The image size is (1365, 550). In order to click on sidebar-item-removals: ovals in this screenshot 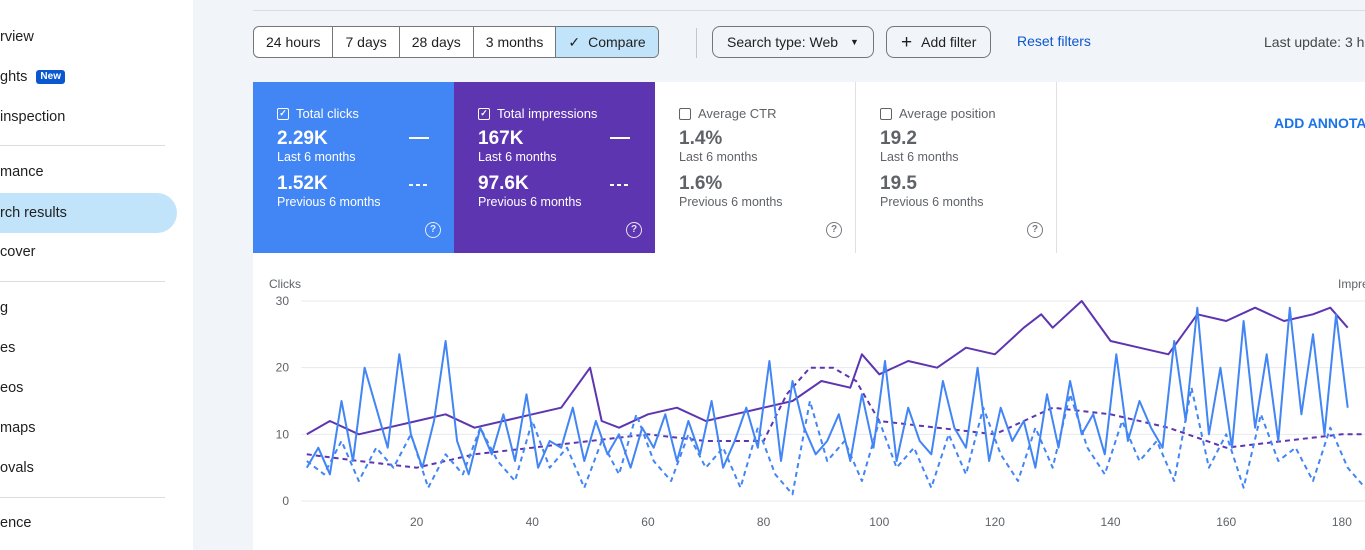, I will do `click(88, 468)`.